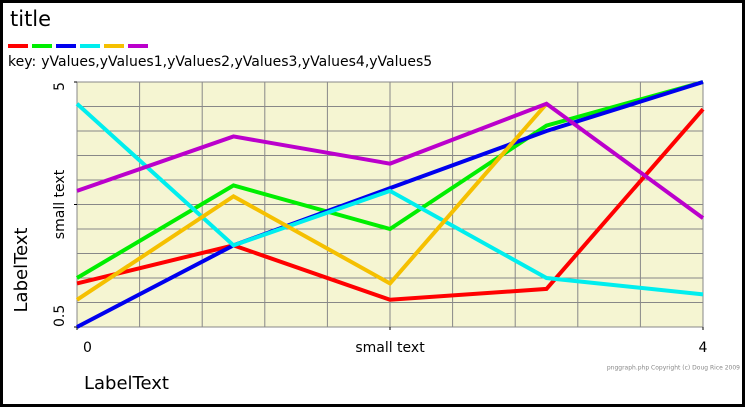  I want to click on y-tick-label: 5, so click(60, 86).